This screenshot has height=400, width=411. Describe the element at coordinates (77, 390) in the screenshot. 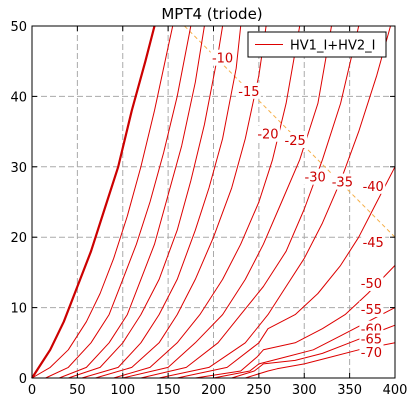

I see `x-tick-label: 50` at that location.